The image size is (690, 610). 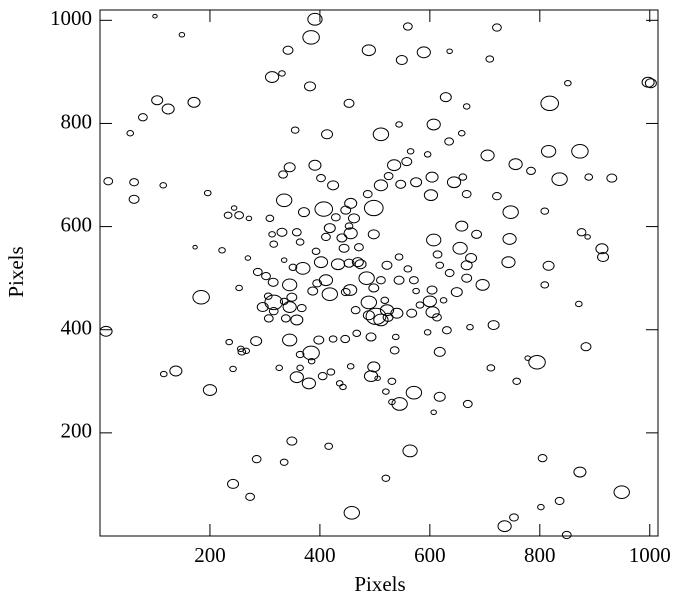 I want to click on x-axis-label: Pixels, so click(x=379, y=584).